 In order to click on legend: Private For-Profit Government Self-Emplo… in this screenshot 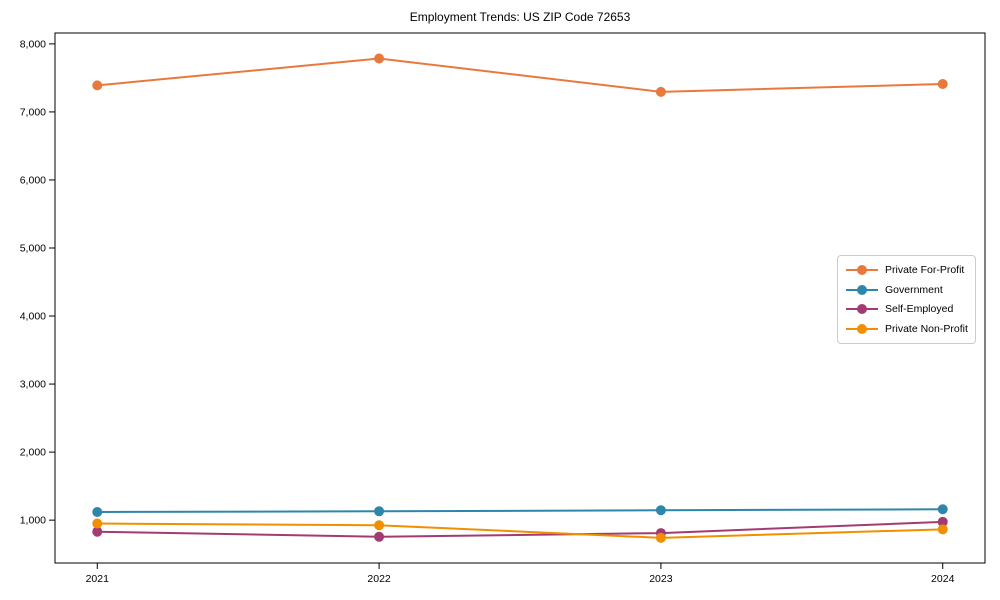, I will do `click(906, 299)`.